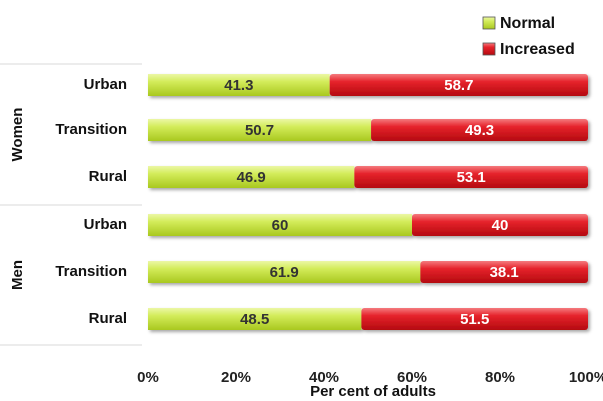 The width and height of the screenshot is (603, 401). Describe the element at coordinates (489, 49) in the screenshot. I see `legend-swatch-increased` at that location.